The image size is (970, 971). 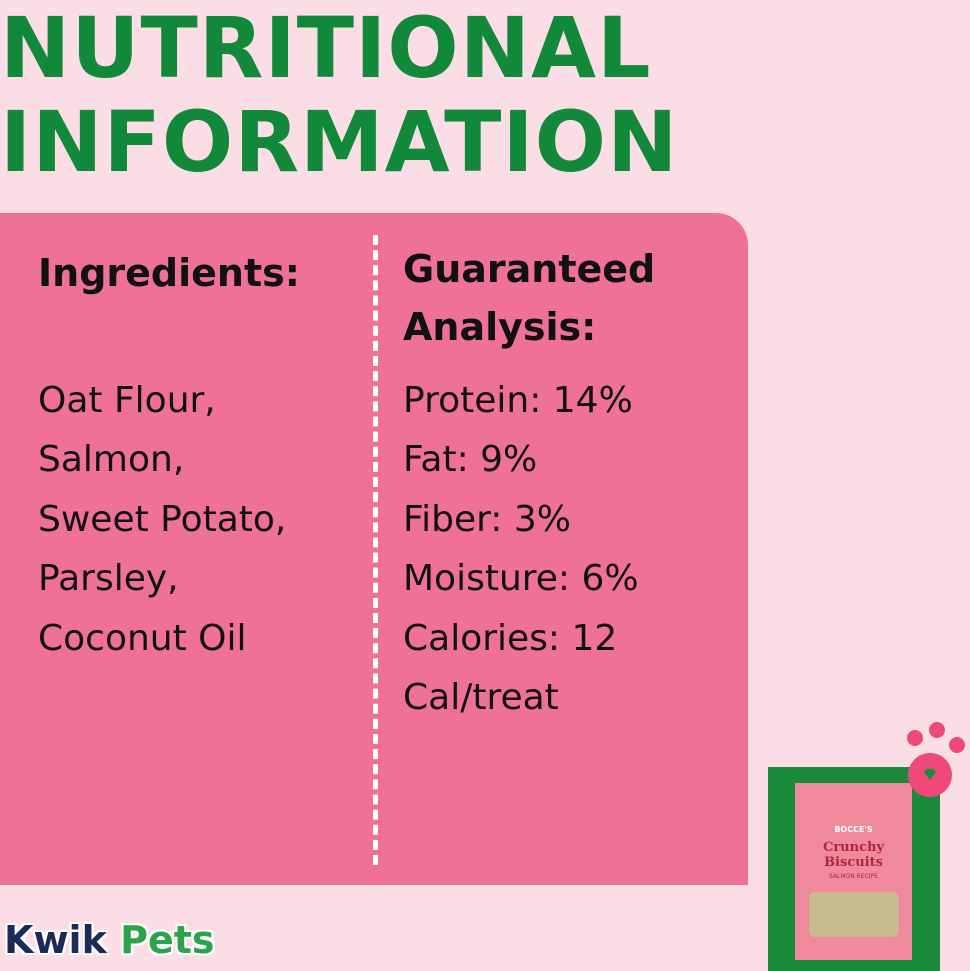 What do you see at coordinates (167, 940) in the screenshot?
I see `brand-text: Pets` at bounding box center [167, 940].